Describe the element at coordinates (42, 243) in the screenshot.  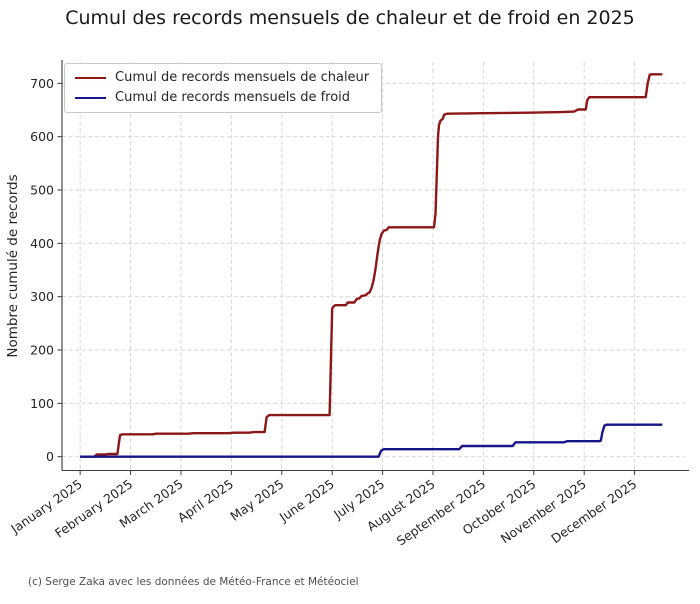
I see `y-tick-label: 400` at that location.